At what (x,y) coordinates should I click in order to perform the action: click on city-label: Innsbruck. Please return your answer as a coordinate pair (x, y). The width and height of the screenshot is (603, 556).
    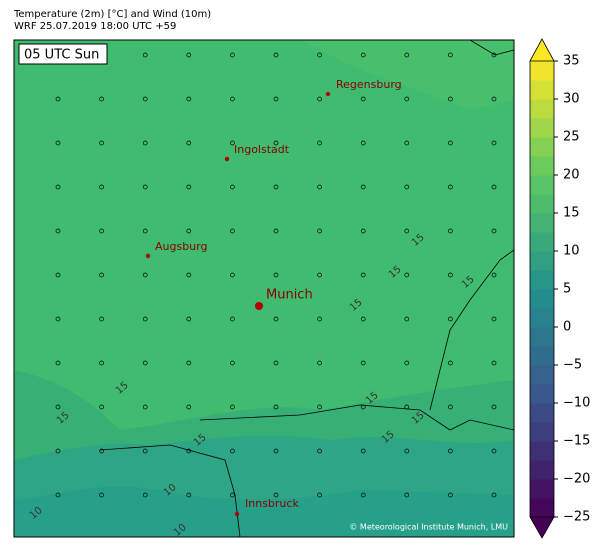
    Looking at the image, I should click on (272, 503).